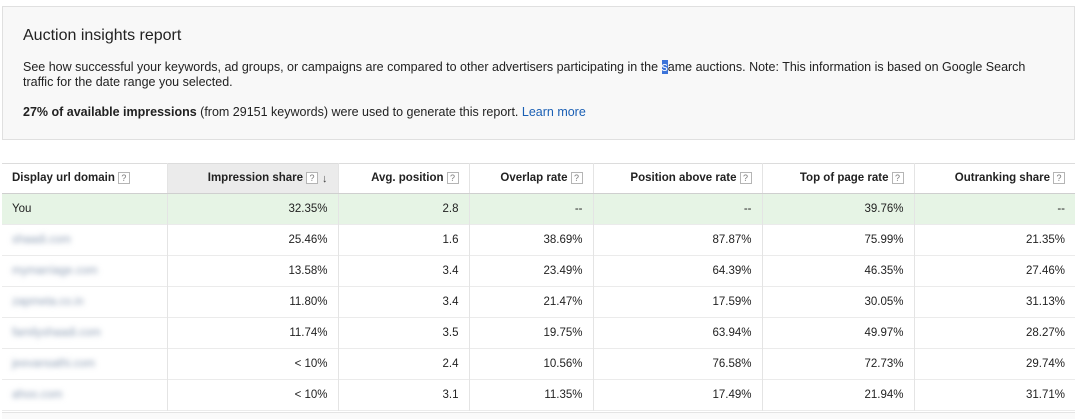 The image size is (1076, 419). What do you see at coordinates (838, 271) in the screenshot?
I see `top-of-page-rate-cell: 46.35%` at bounding box center [838, 271].